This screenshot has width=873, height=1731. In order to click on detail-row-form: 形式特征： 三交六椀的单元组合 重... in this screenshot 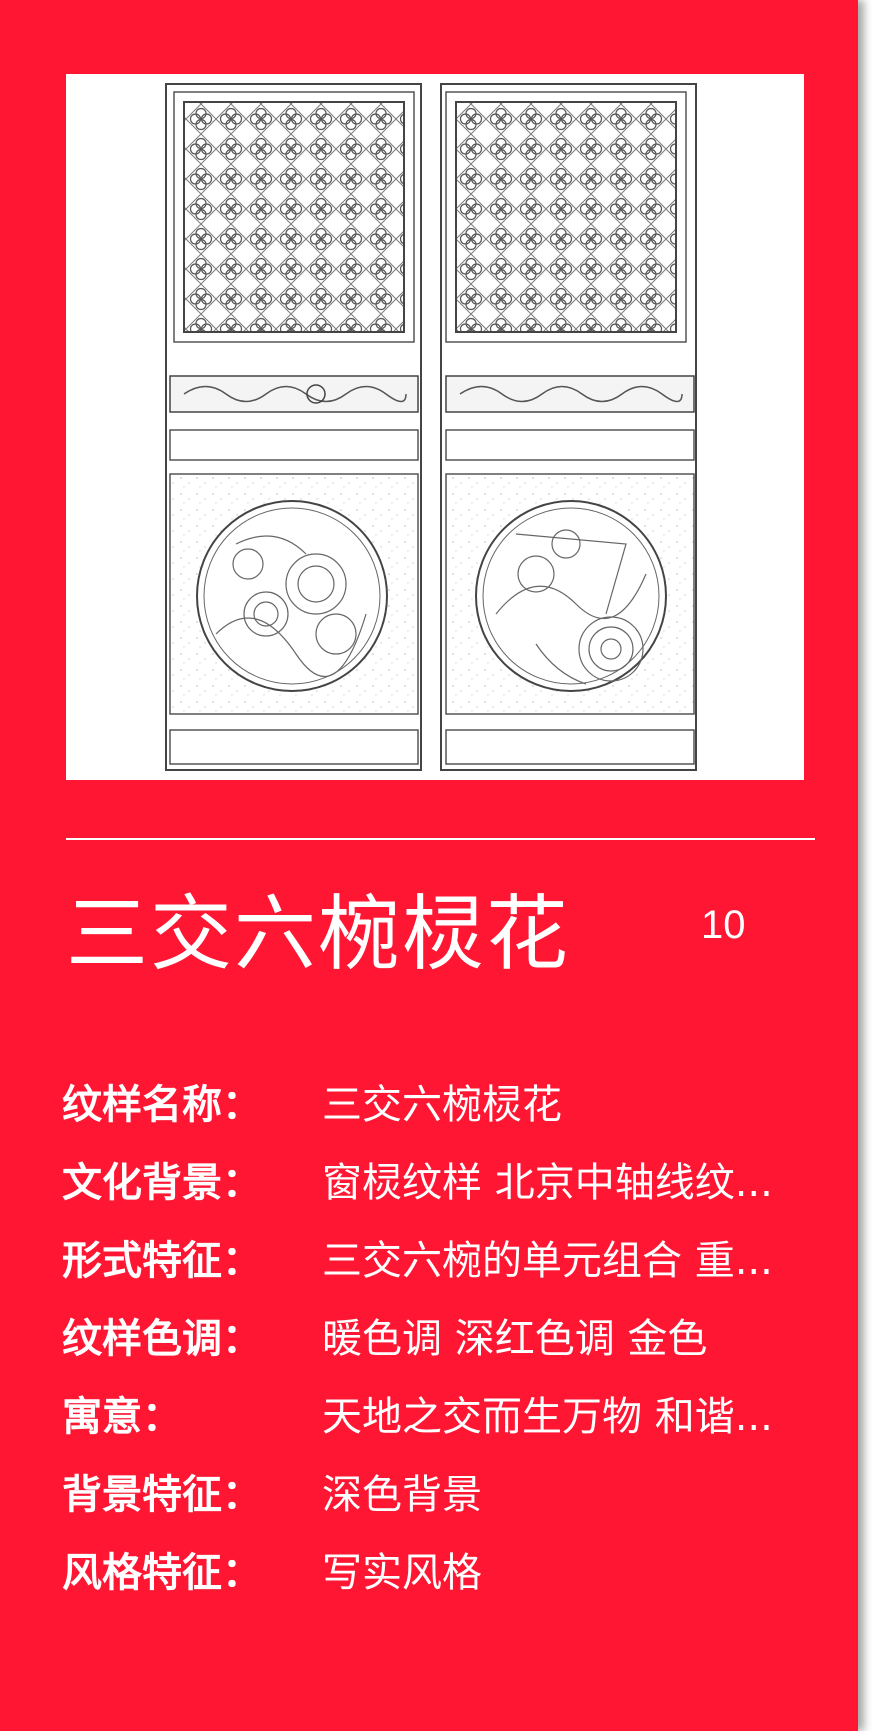, I will do `click(442, 1257)`.